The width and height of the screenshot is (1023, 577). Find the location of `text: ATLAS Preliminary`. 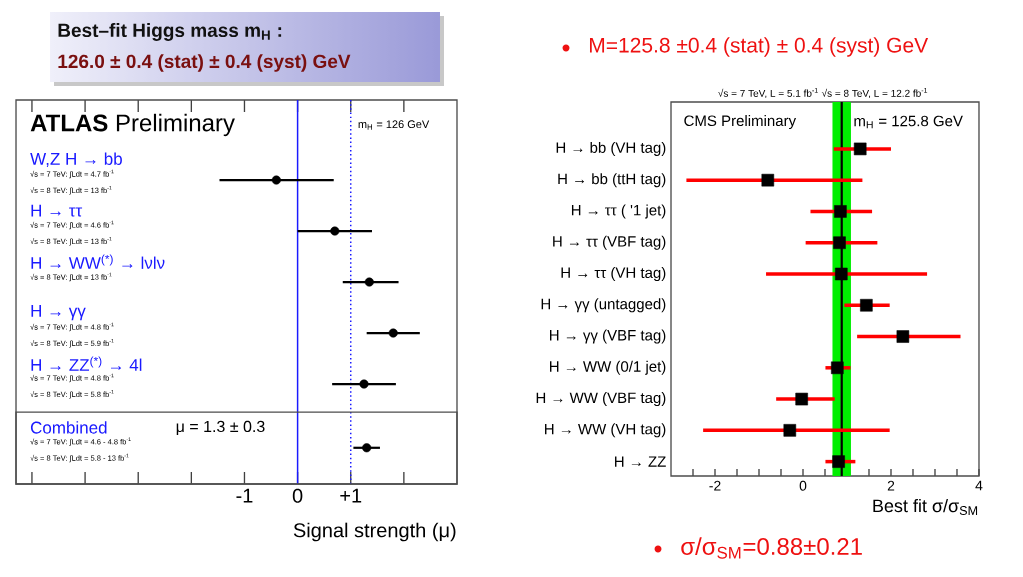

text: ATLAS Preliminary is located at coordinates (132, 125).